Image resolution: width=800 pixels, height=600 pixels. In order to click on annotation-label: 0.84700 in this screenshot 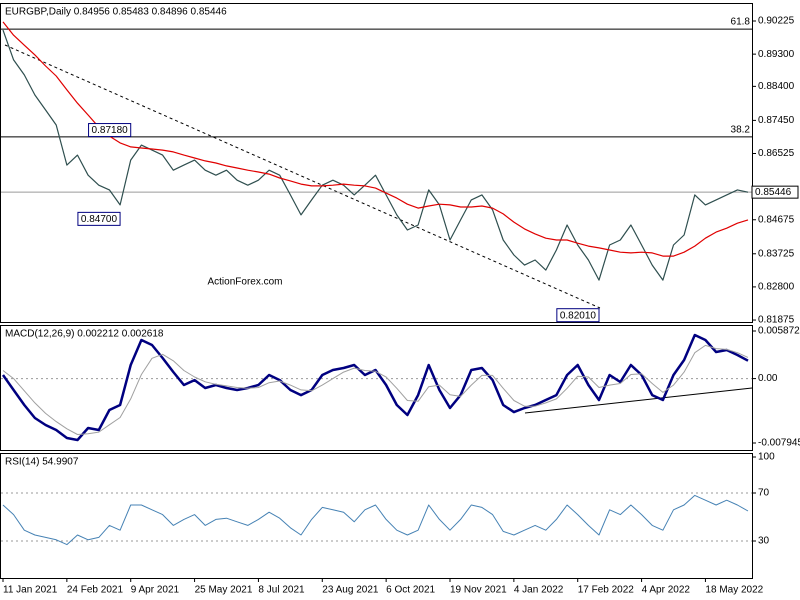, I will do `click(99, 219)`.